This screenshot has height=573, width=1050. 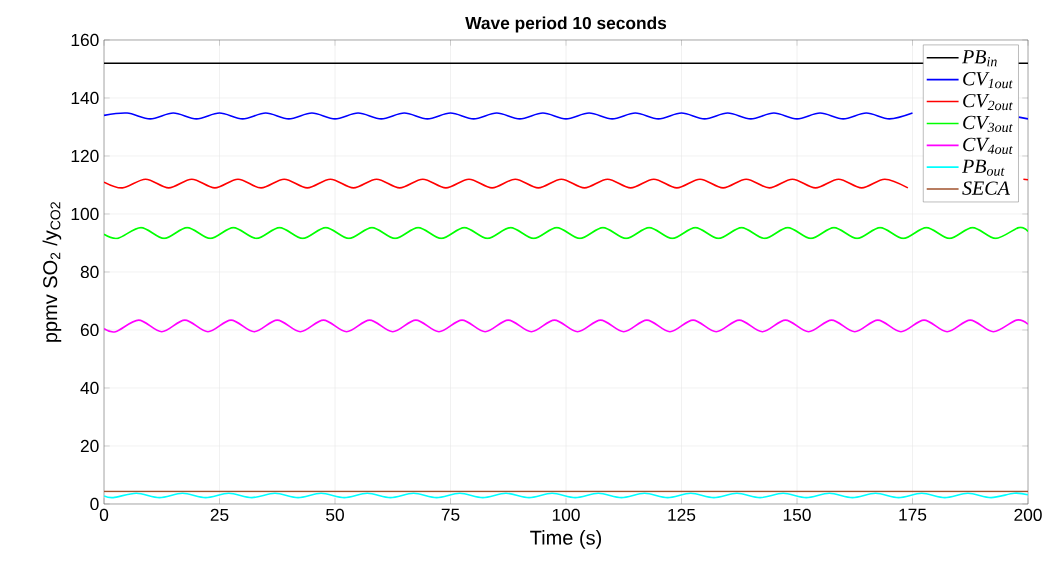 I want to click on x-tick-label: 25, so click(x=219, y=514).